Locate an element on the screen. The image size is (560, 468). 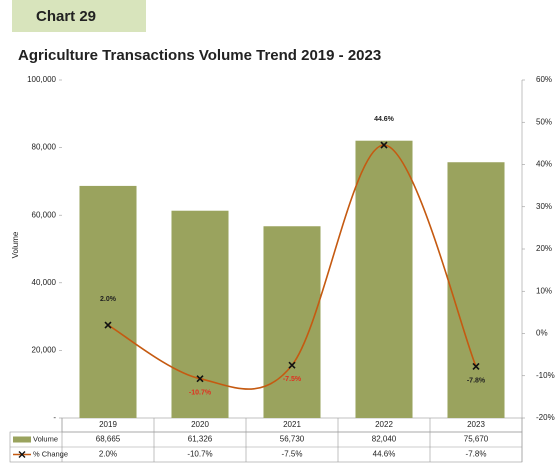
table-value: 44.6% is located at coordinates (384, 454).